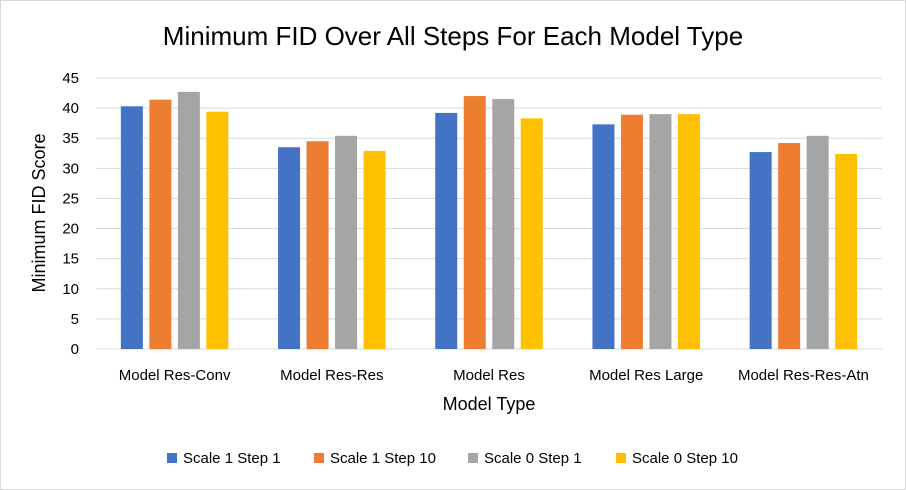 Image resolution: width=906 pixels, height=490 pixels. What do you see at coordinates (175, 375) in the screenshot?
I see `x-tick-label: Model Res-Conv` at bounding box center [175, 375].